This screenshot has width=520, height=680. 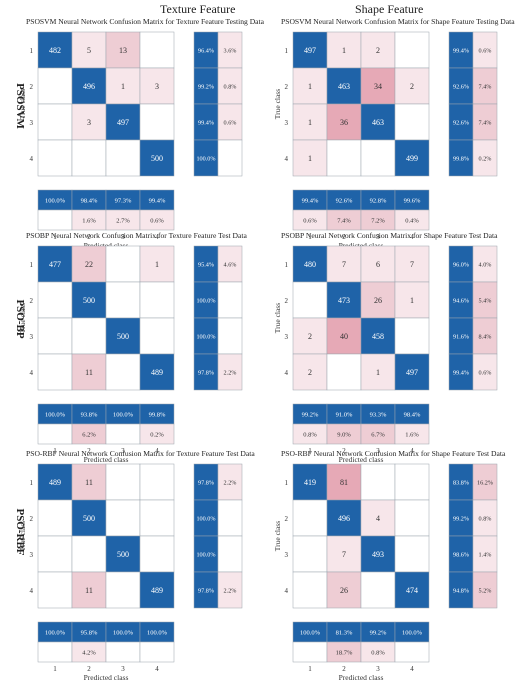 What do you see at coordinates (123, 122) in the screenshot?
I see `matrix-cell-value: 497` at bounding box center [123, 122].